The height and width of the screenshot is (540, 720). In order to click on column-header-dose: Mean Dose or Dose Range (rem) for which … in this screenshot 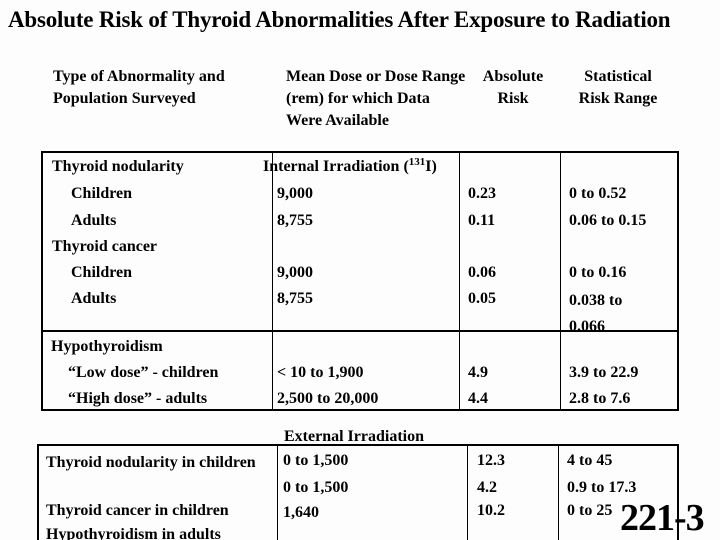, I will do `click(376, 98)`.